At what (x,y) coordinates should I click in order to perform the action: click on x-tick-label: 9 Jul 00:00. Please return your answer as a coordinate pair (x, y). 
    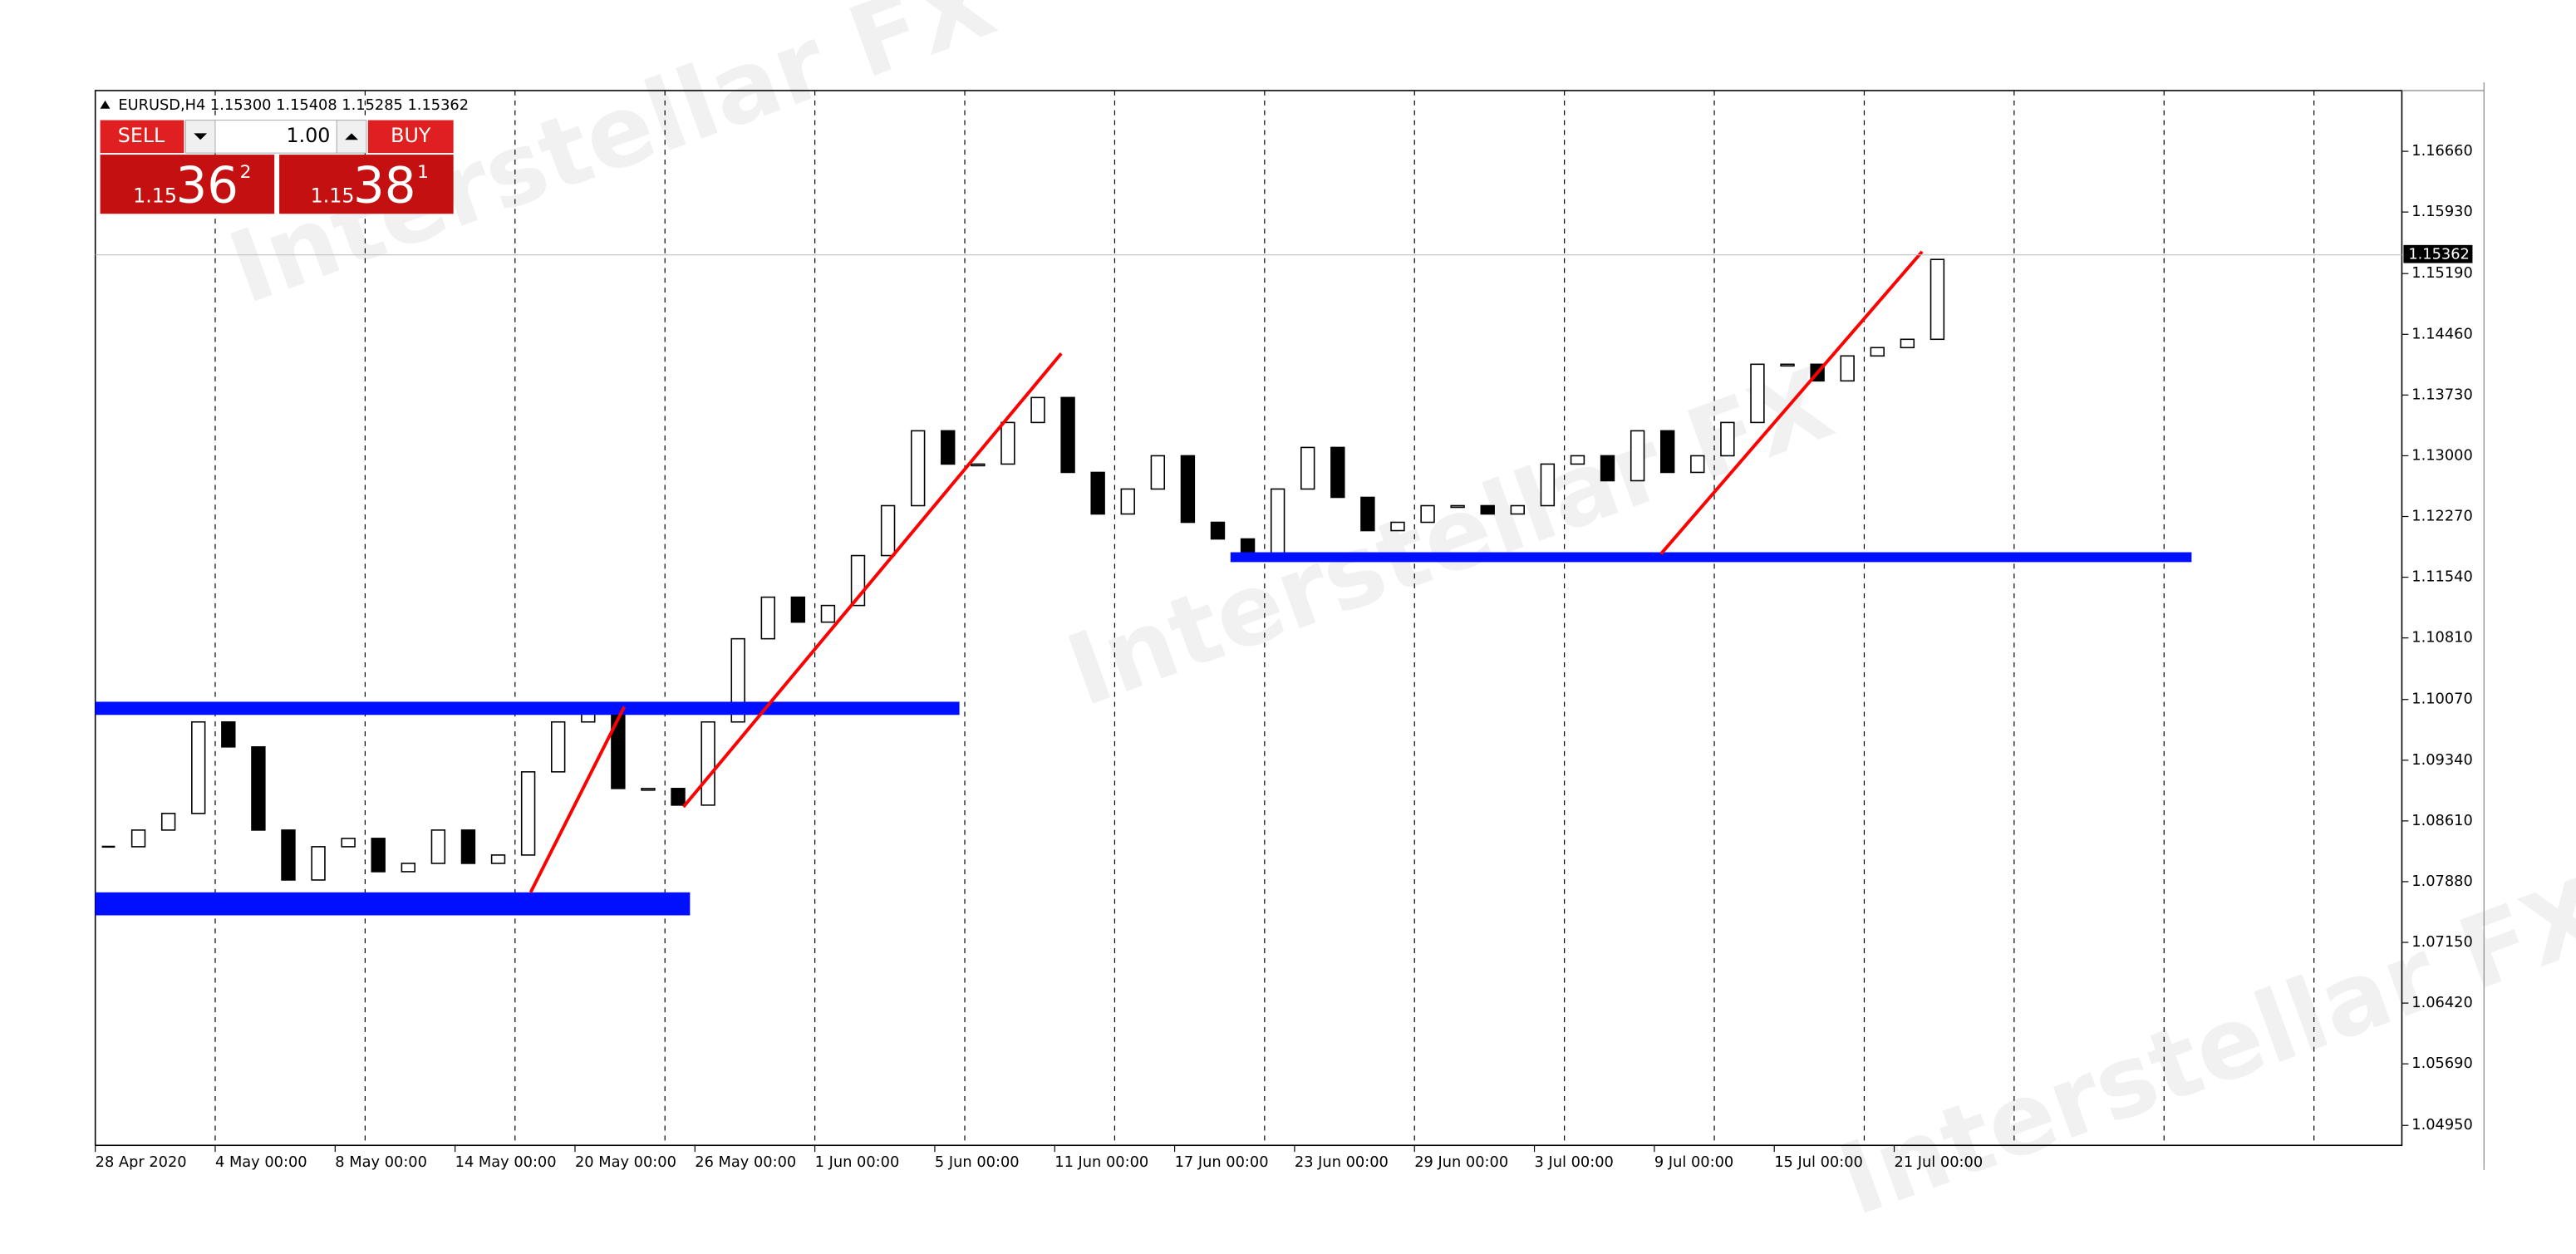
    Looking at the image, I should click on (1693, 1162).